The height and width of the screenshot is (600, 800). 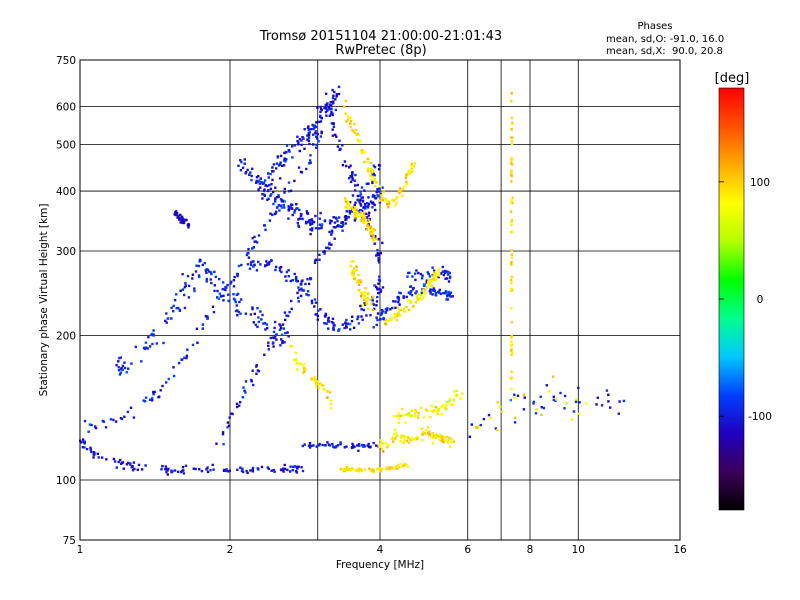 I want to click on y-tick-label: 400, so click(x=66, y=192).